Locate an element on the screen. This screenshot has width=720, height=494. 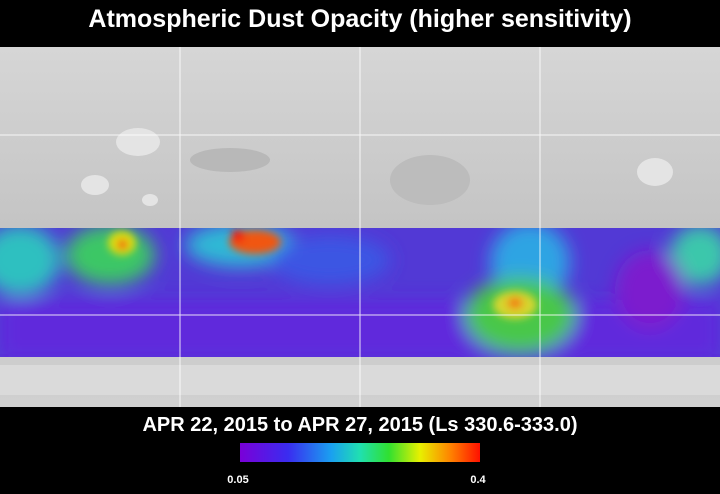
canyon is located at coordinates (230, 160).